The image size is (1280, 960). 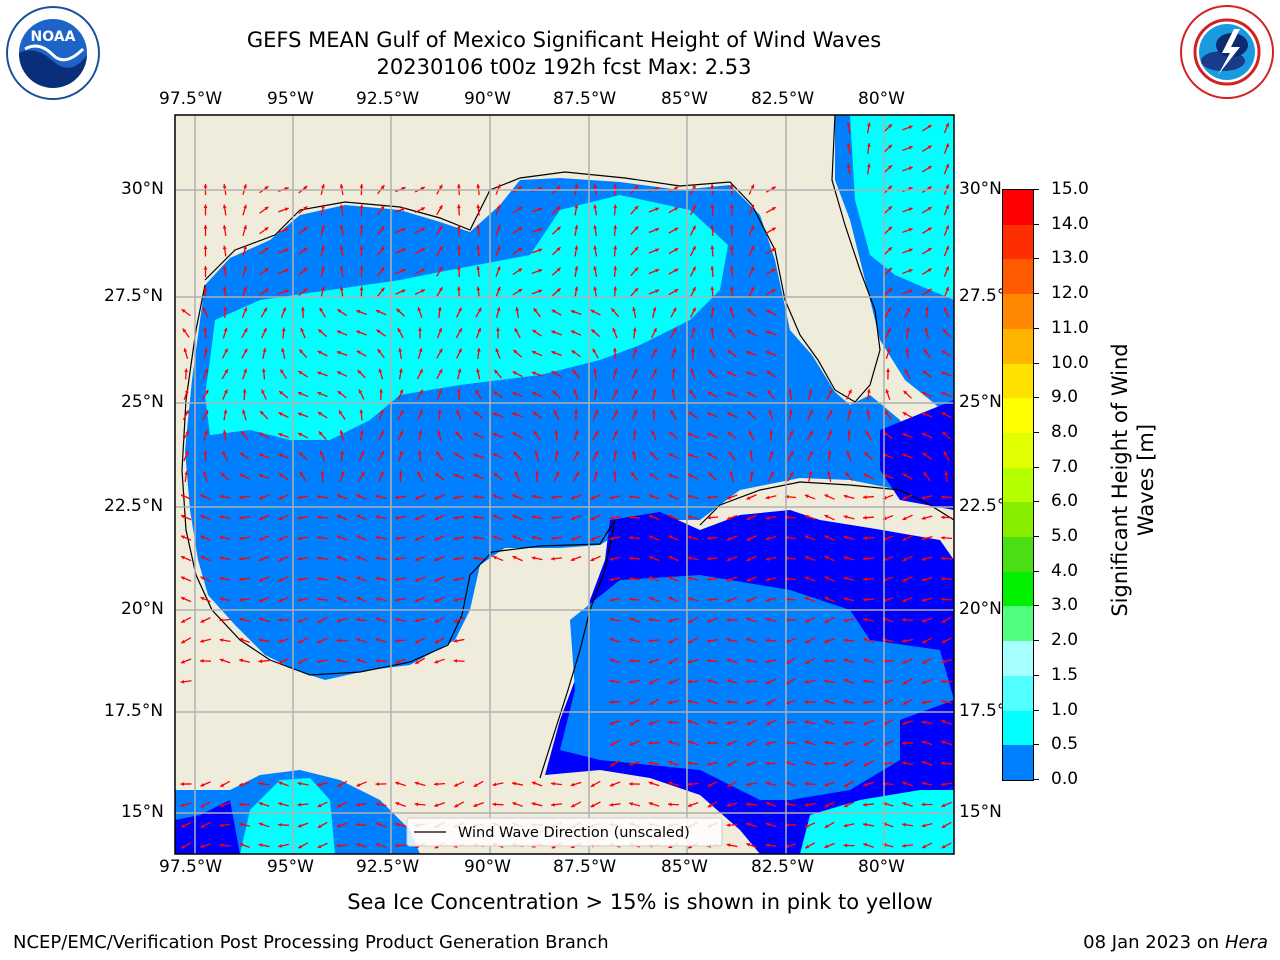 What do you see at coordinates (1036, 224) in the screenshot?
I see `colorbar-tick-mark` at bounding box center [1036, 224].